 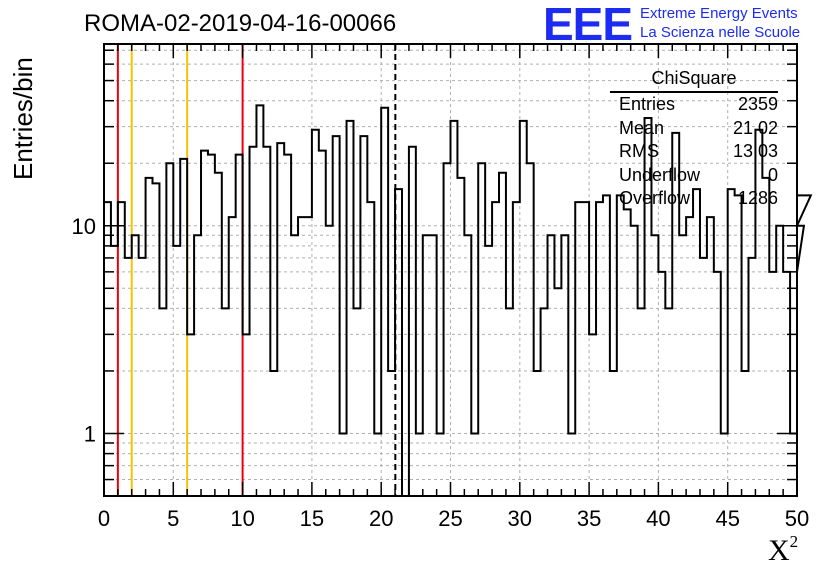 What do you see at coordinates (755, 151) in the screenshot?
I see `stats-value: 13.03` at bounding box center [755, 151].